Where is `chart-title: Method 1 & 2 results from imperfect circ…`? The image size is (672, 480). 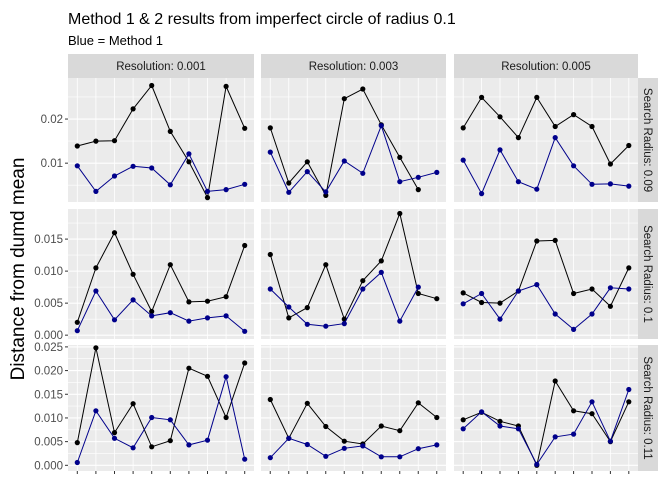
chart-title: Method 1 & 2 results from imperfect circ… is located at coordinates (262, 19).